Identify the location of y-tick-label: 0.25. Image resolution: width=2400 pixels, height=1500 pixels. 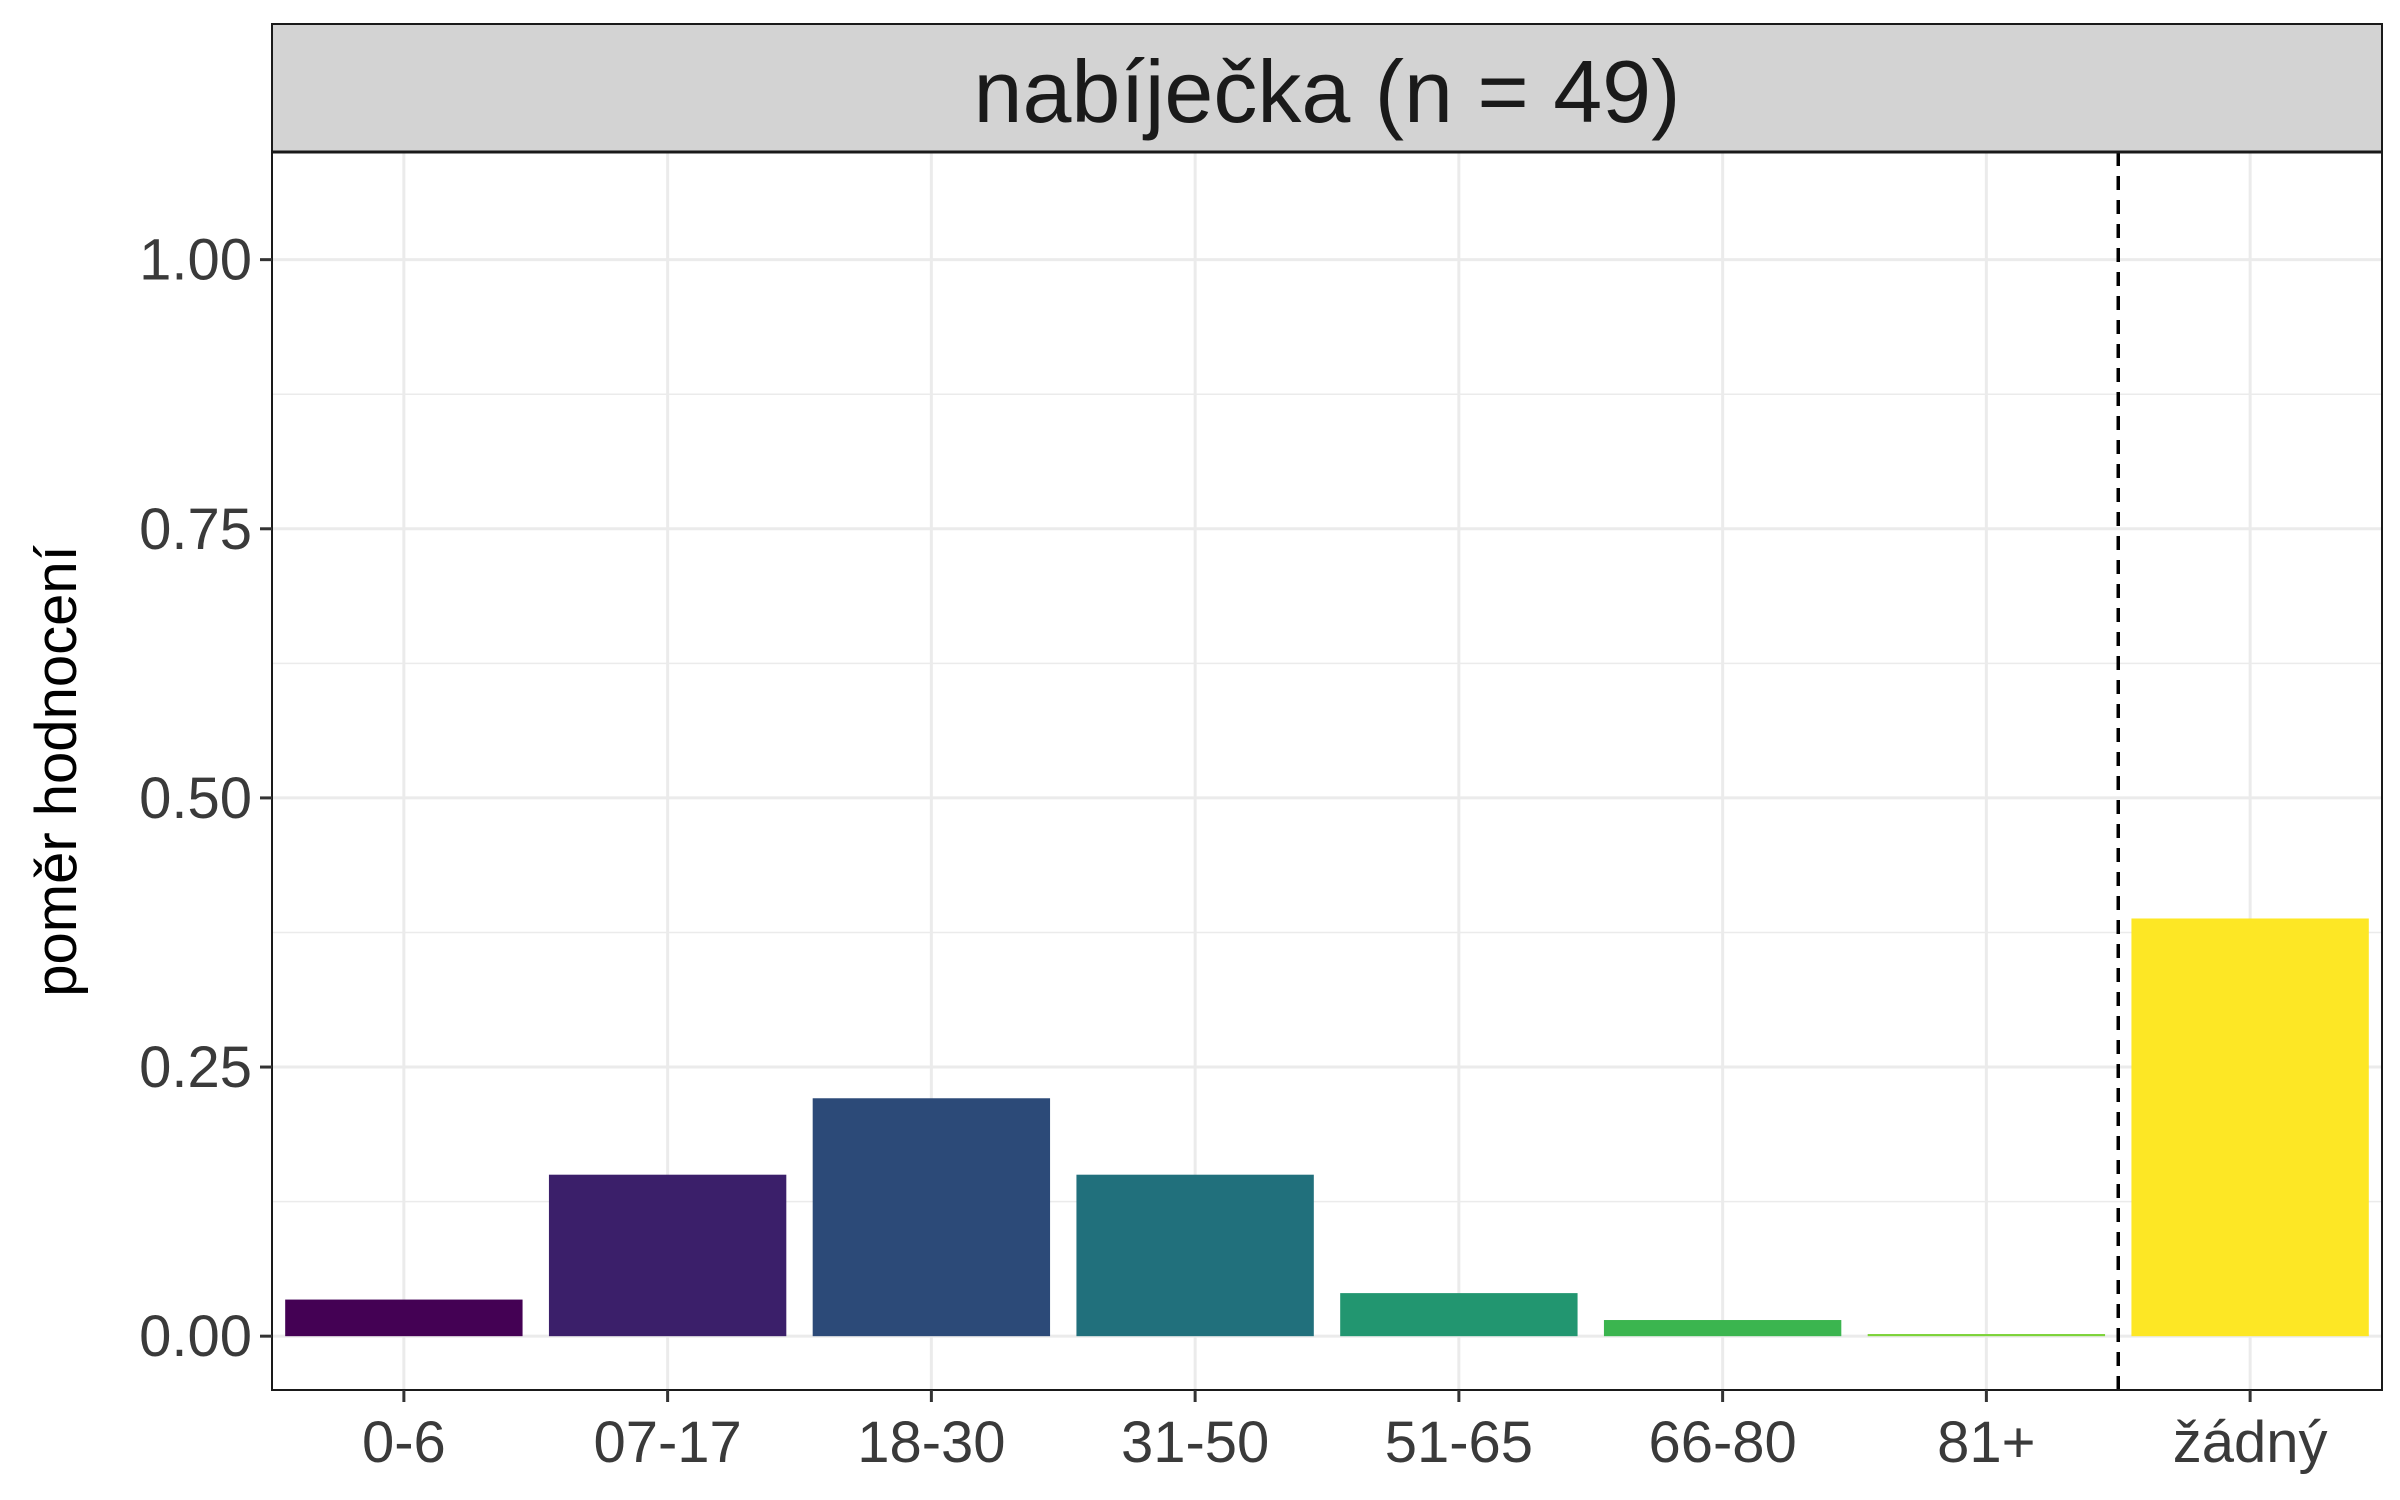
(195, 1067).